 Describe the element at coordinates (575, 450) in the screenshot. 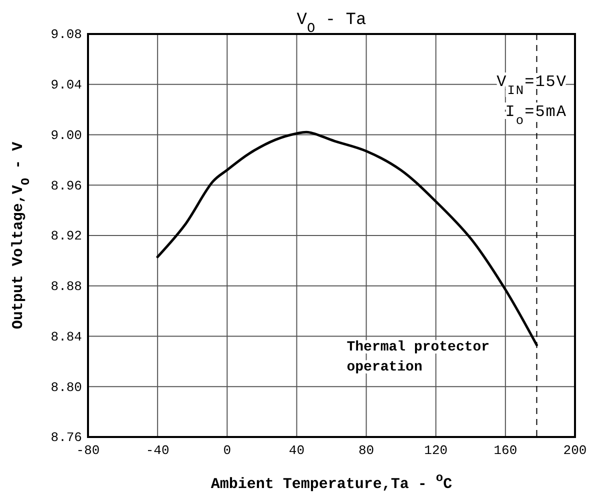

I see `x-tick-label: 200` at that location.